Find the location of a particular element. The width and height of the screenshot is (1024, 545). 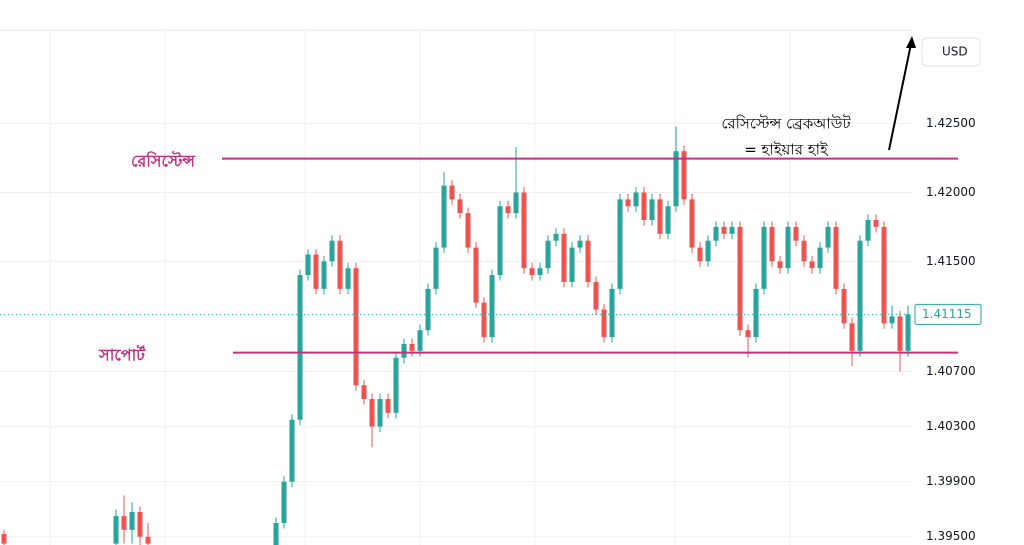

annotation: = হাইয়ার হাই is located at coordinates (786, 150).